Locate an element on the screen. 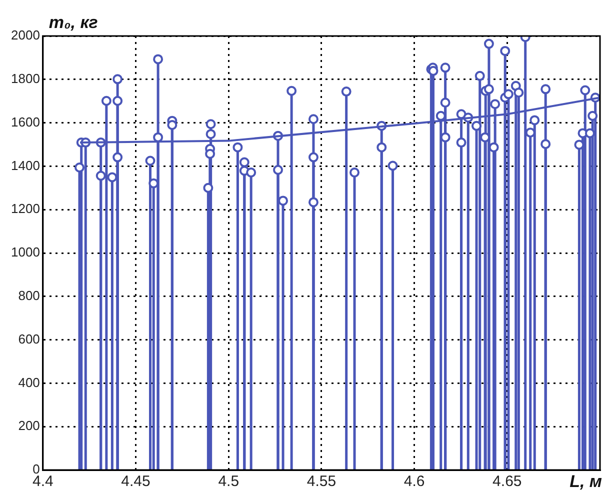 This screenshot has height=494, width=607. x-tick-label: 4.45 is located at coordinates (135, 481).